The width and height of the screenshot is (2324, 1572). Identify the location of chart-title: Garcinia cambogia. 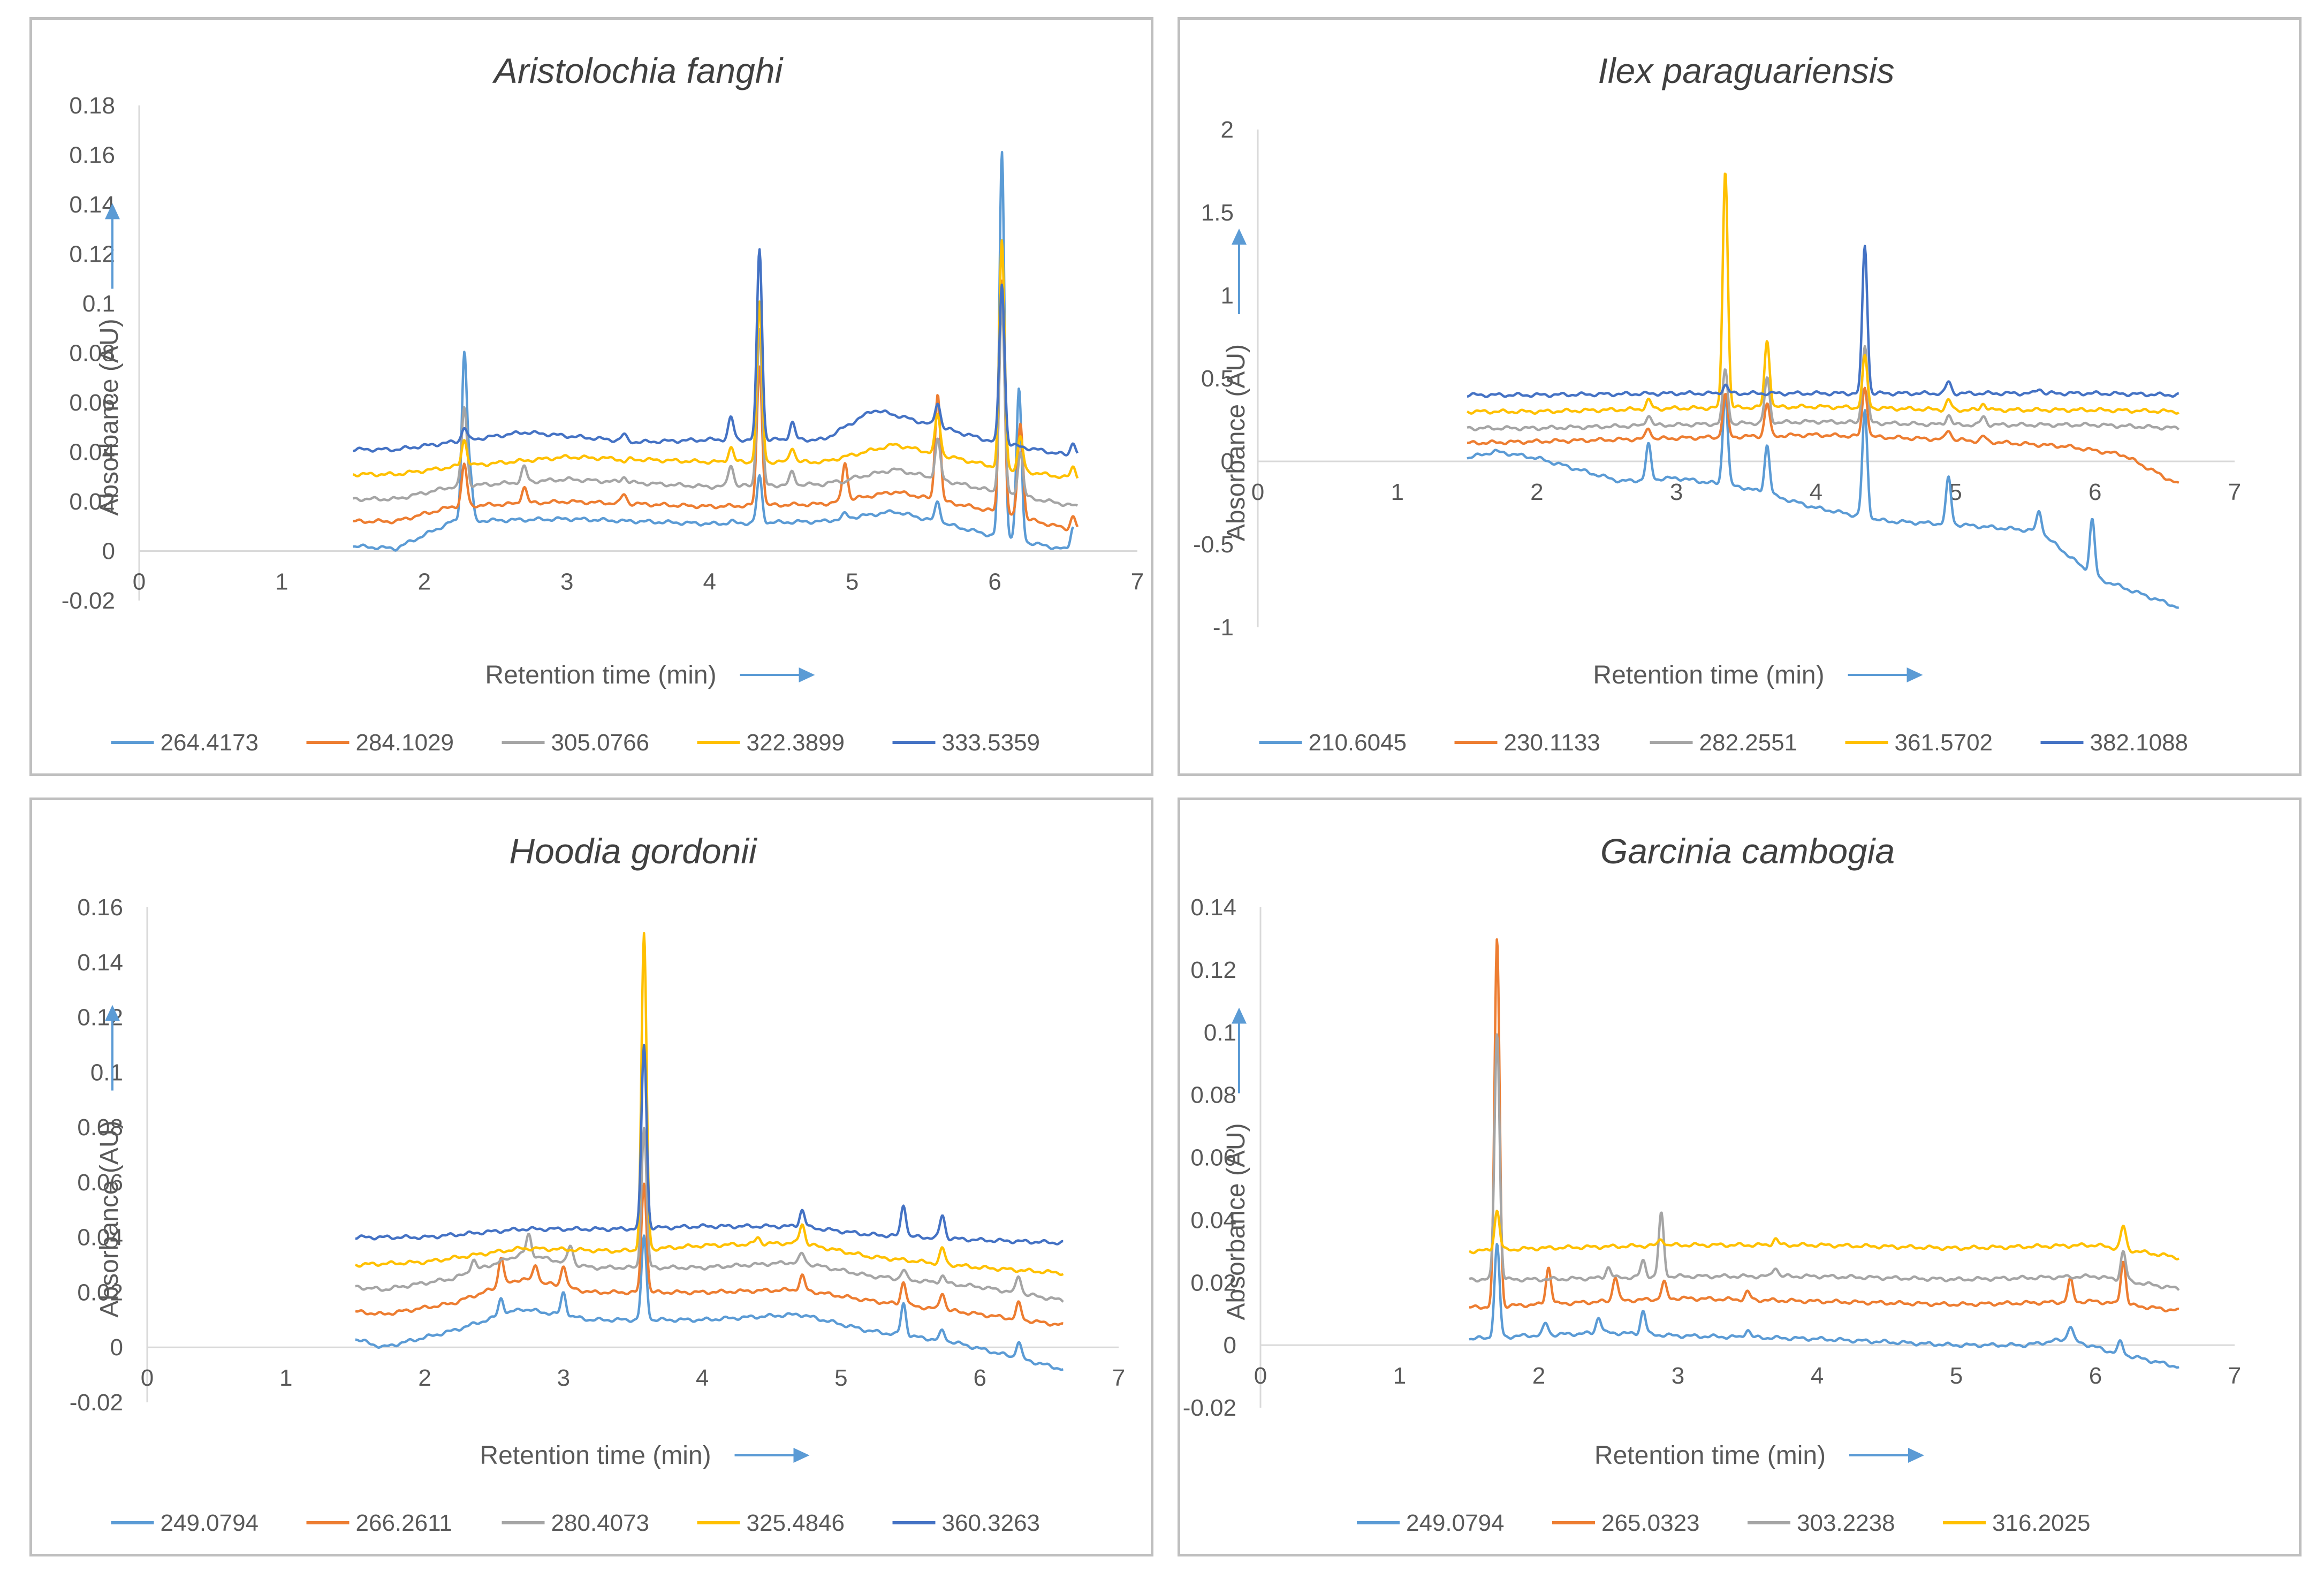
(1747, 851).